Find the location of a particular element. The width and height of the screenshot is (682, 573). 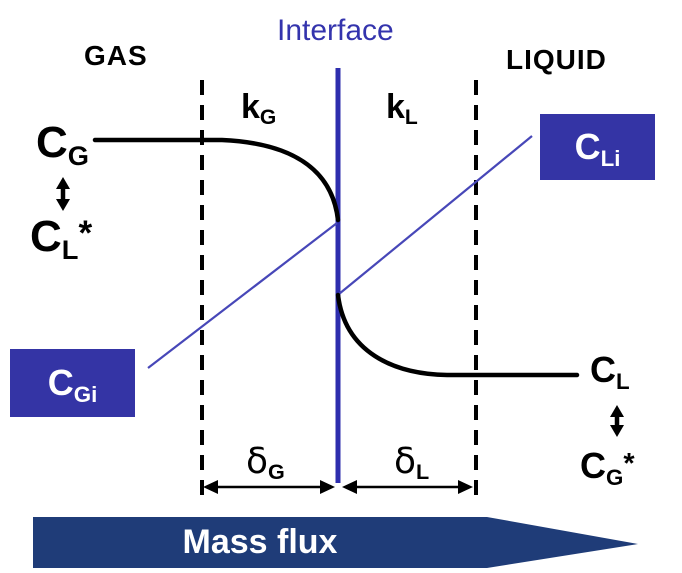

liquid-region-label: LIQUID is located at coordinates (556, 59).